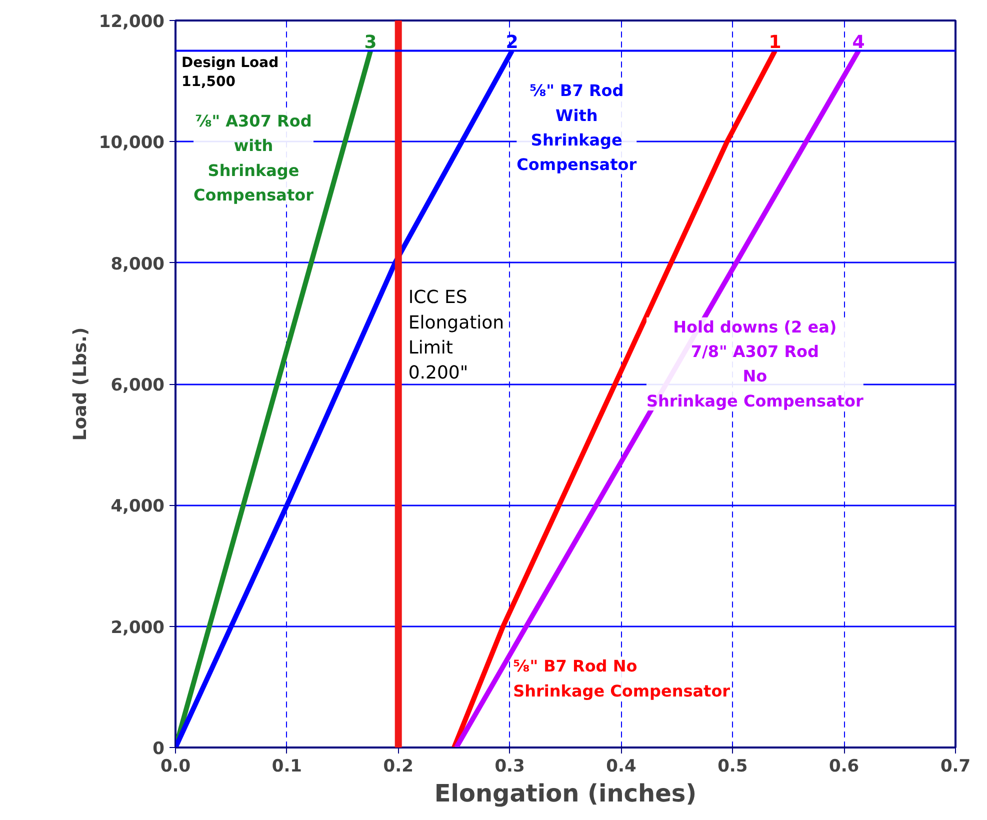 The image size is (987, 820). Describe the element at coordinates (576, 127) in the screenshot. I see `series-label: ⅝" B7 Rod With Shrinkage Compensator` at that location.